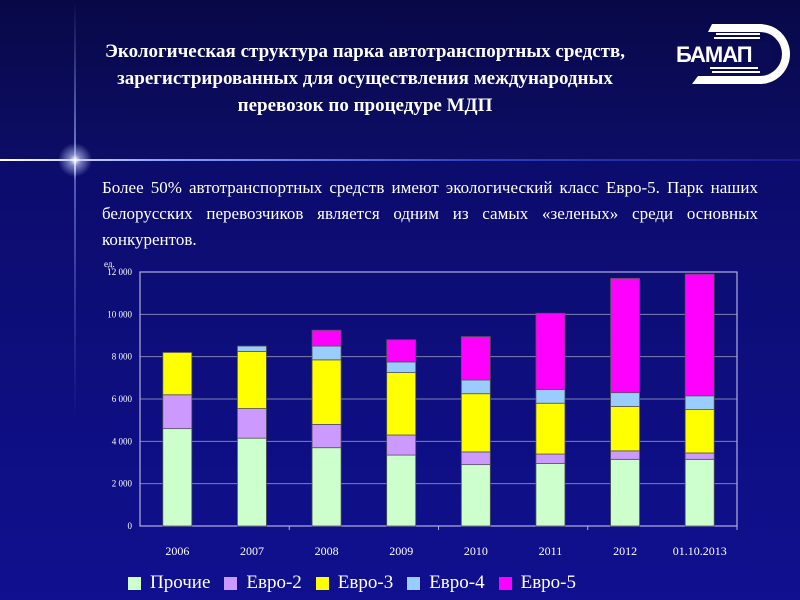  I want to click on x-tick-label: 2007, so click(252, 551).